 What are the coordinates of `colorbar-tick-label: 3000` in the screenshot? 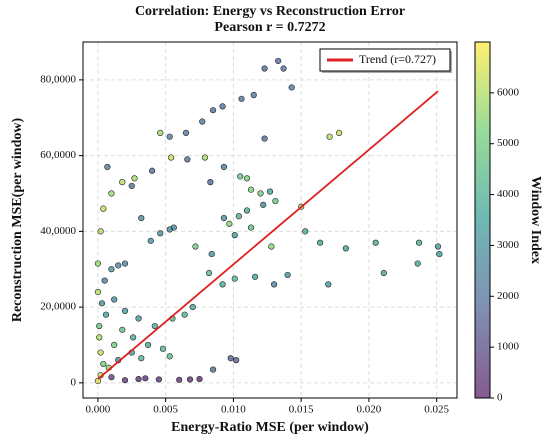 It's located at (508, 245).